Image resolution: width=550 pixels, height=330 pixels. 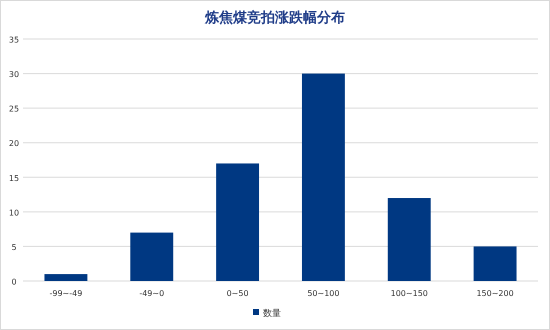 I want to click on y-tick-label: 15, so click(x=14, y=178).